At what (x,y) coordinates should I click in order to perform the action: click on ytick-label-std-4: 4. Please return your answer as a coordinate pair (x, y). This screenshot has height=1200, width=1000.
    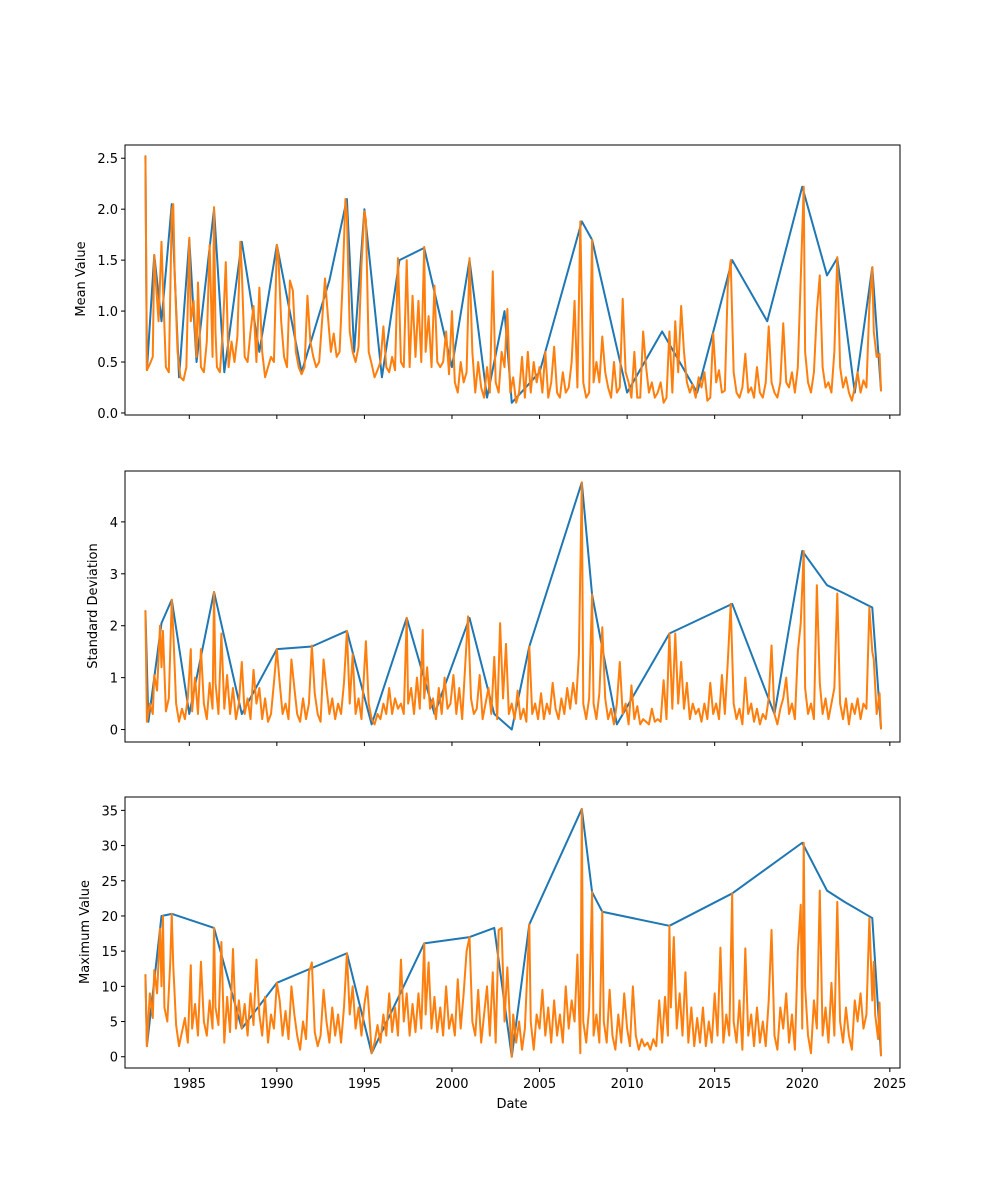
    Looking at the image, I should click on (114, 523).